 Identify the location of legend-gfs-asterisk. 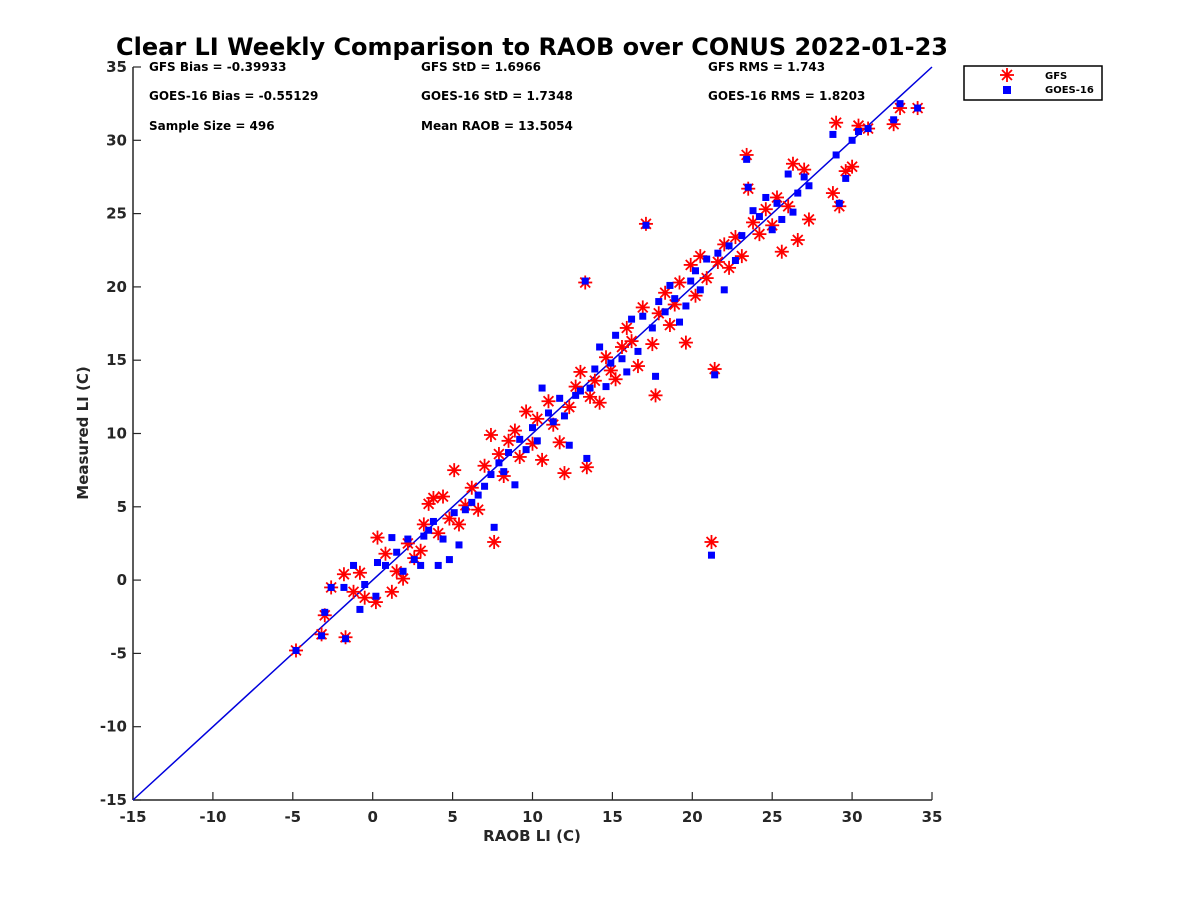
(1007, 75).